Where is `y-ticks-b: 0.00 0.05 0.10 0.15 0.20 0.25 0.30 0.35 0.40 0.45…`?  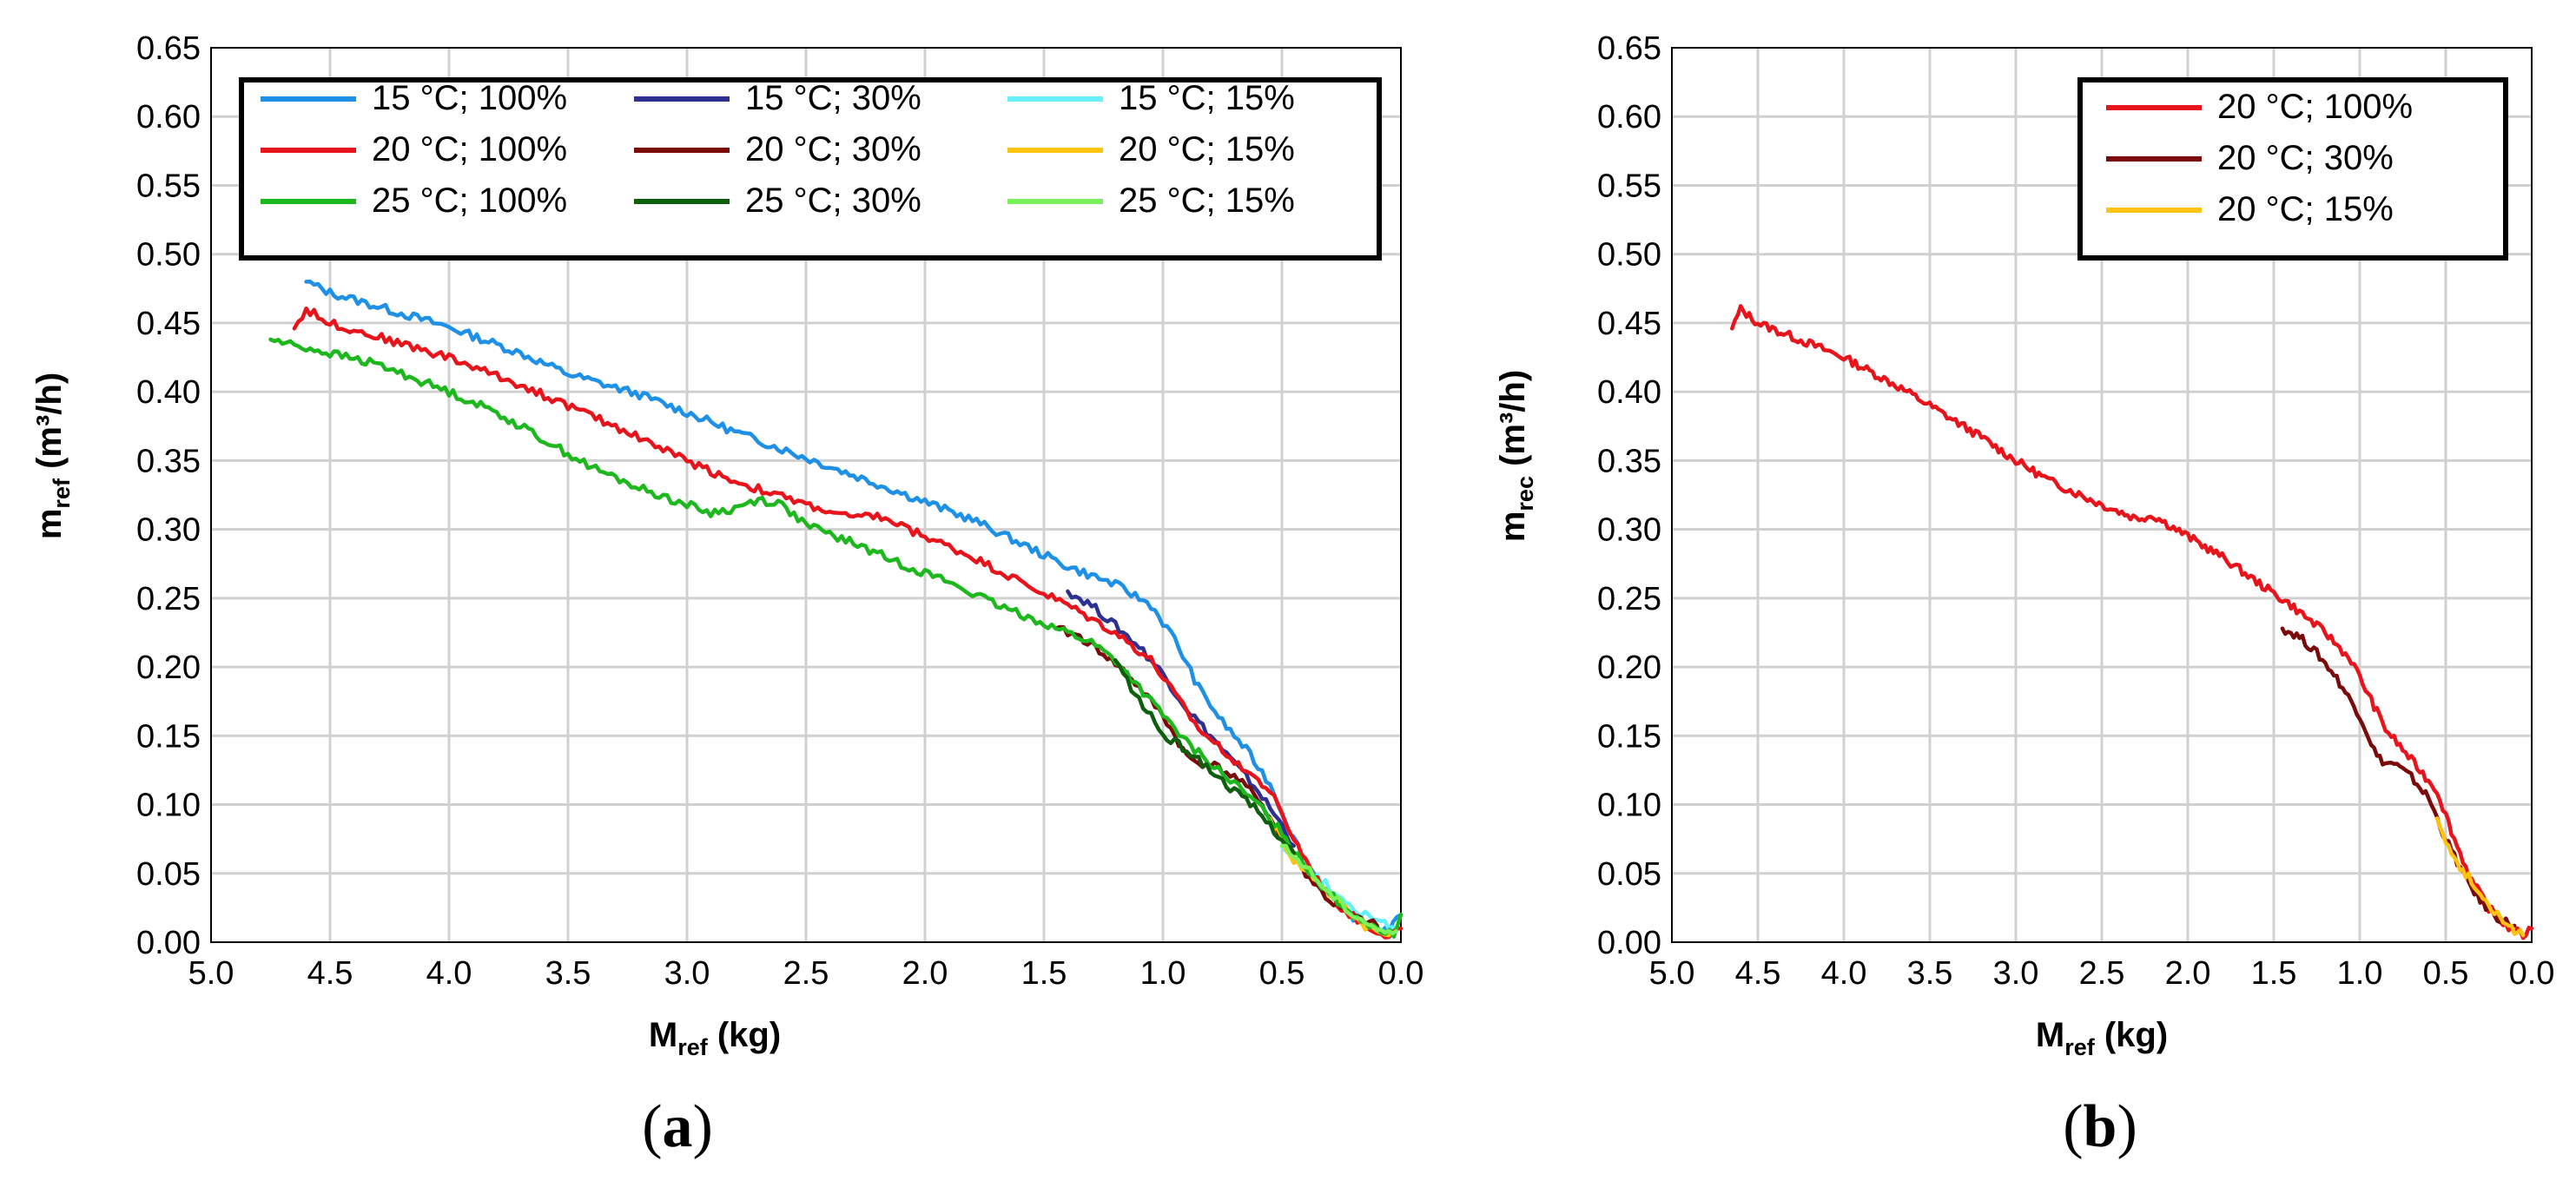
y-ticks-b: 0.00 0.05 0.10 0.15 0.20 0.25 0.30 0.35 0.40 0.45… is located at coordinates (1629, 495).